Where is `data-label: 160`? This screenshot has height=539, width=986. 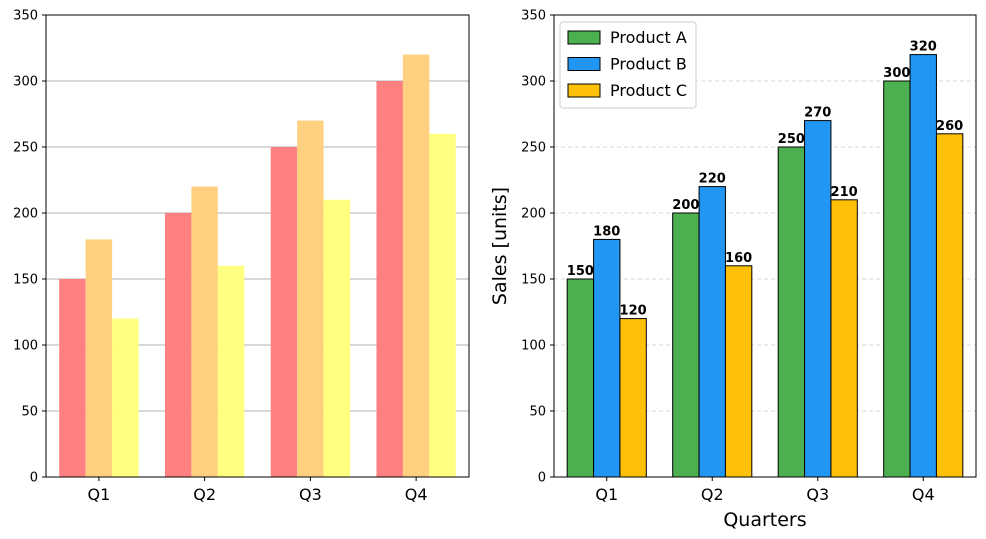 data-label: 160 is located at coordinates (738, 258).